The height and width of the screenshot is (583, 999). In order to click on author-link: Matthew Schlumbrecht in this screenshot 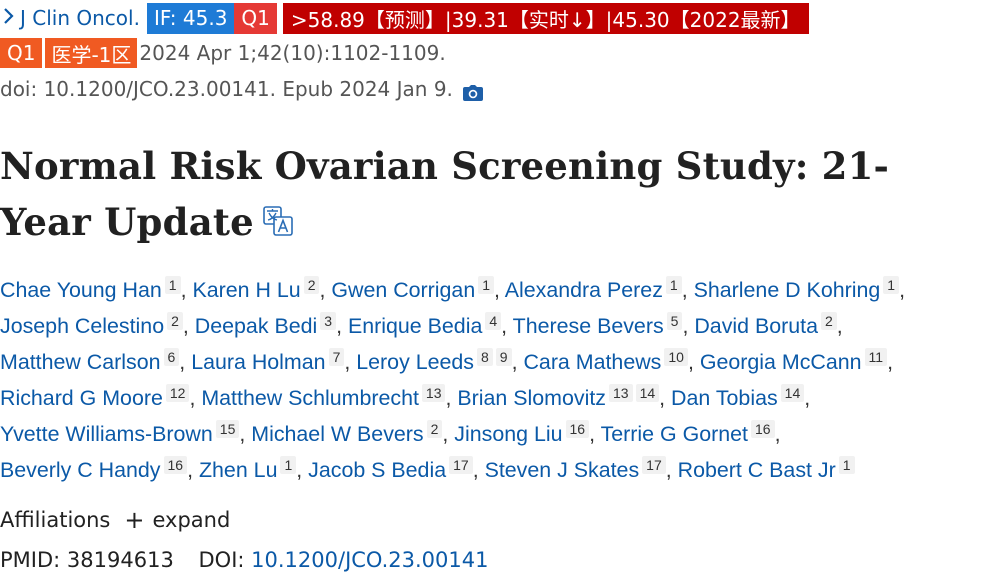, I will do `click(310, 398)`.